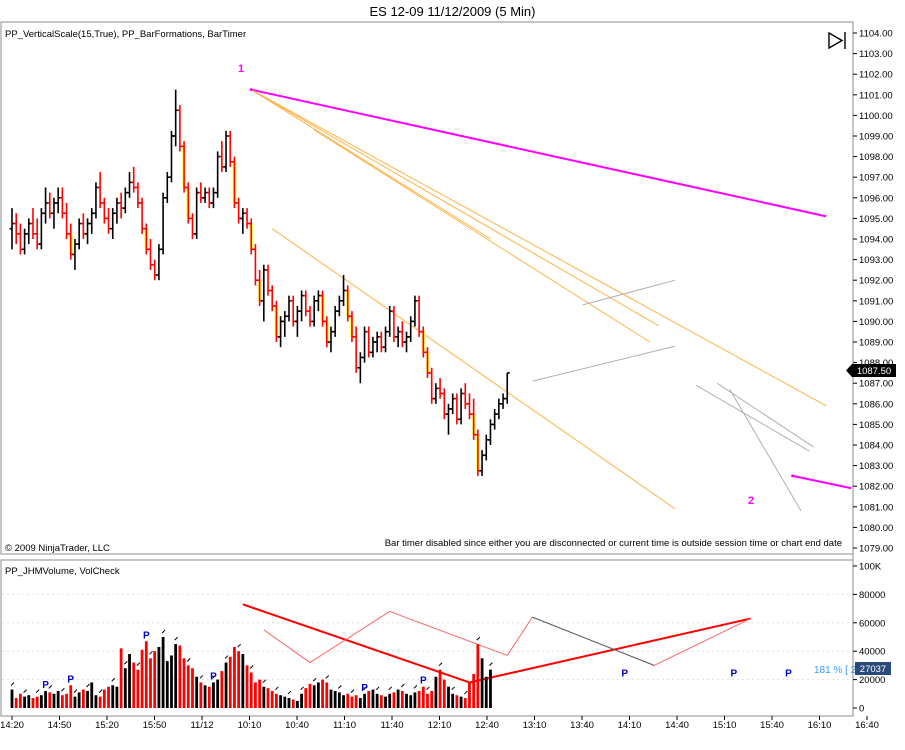 This screenshot has height=750, width=905. What do you see at coordinates (155, 725) in the screenshot?
I see `time-tick-label: 15:50` at bounding box center [155, 725].